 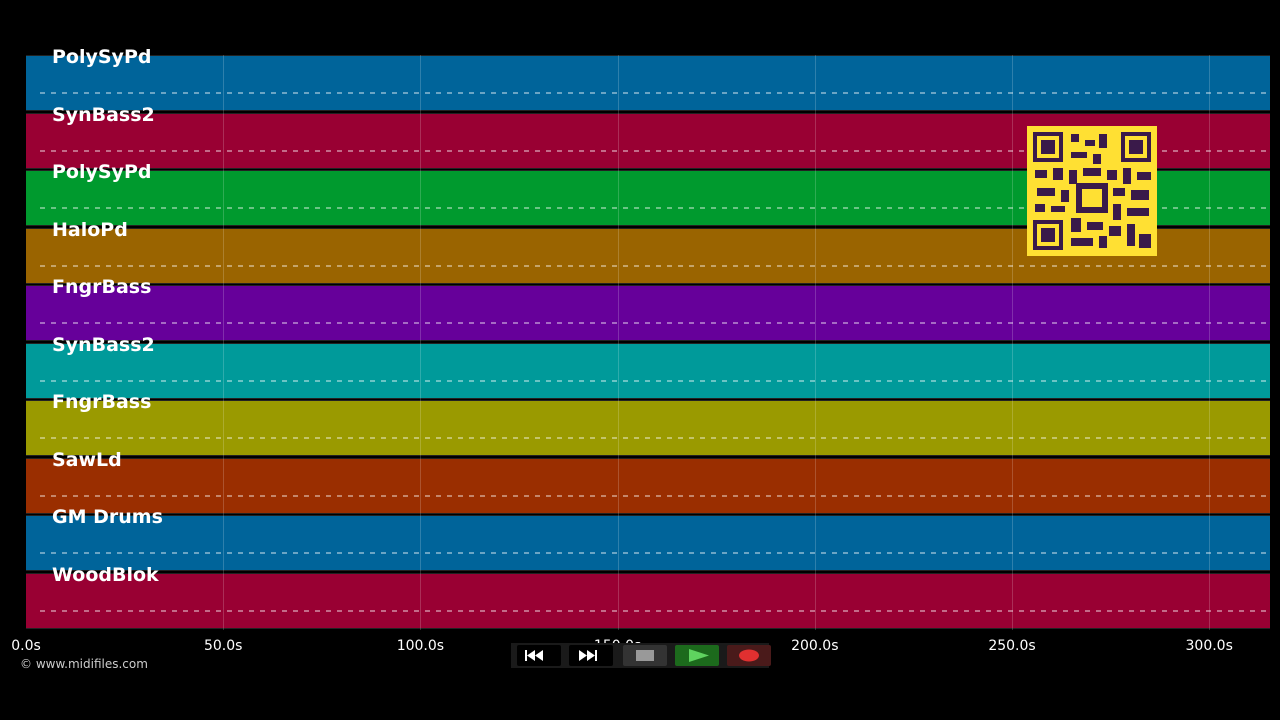 I want to click on time-tick-label: 250.0s, so click(x=1012, y=646).